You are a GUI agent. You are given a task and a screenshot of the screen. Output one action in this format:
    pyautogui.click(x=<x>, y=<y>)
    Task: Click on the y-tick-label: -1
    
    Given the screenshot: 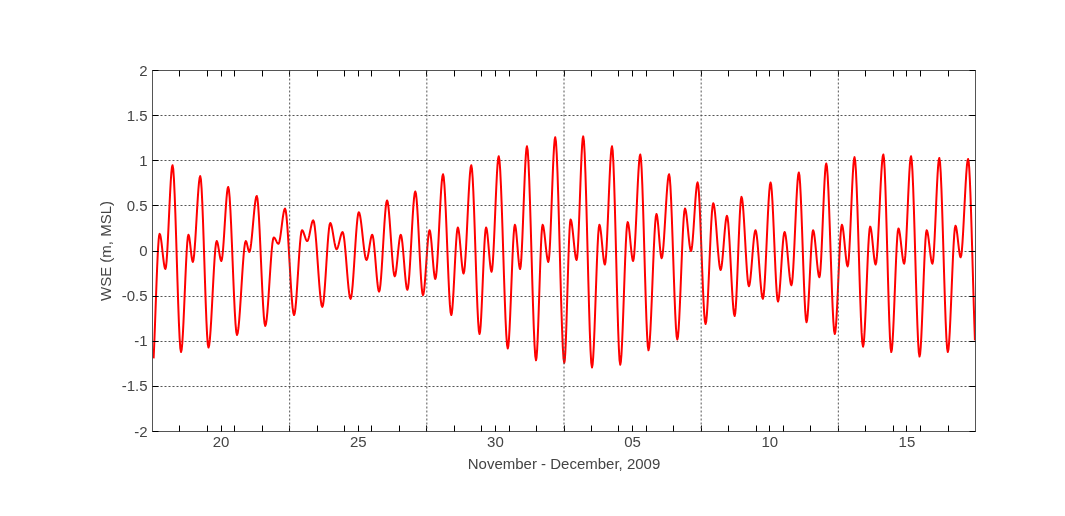 What is the action you would take?
    pyautogui.click(x=141, y=341)
    